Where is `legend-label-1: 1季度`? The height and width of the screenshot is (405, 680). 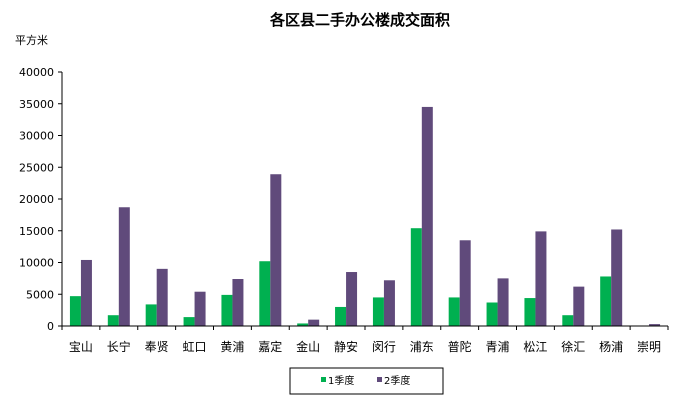
legend-label-1: 1季度 is located at coordinates (341, 380).